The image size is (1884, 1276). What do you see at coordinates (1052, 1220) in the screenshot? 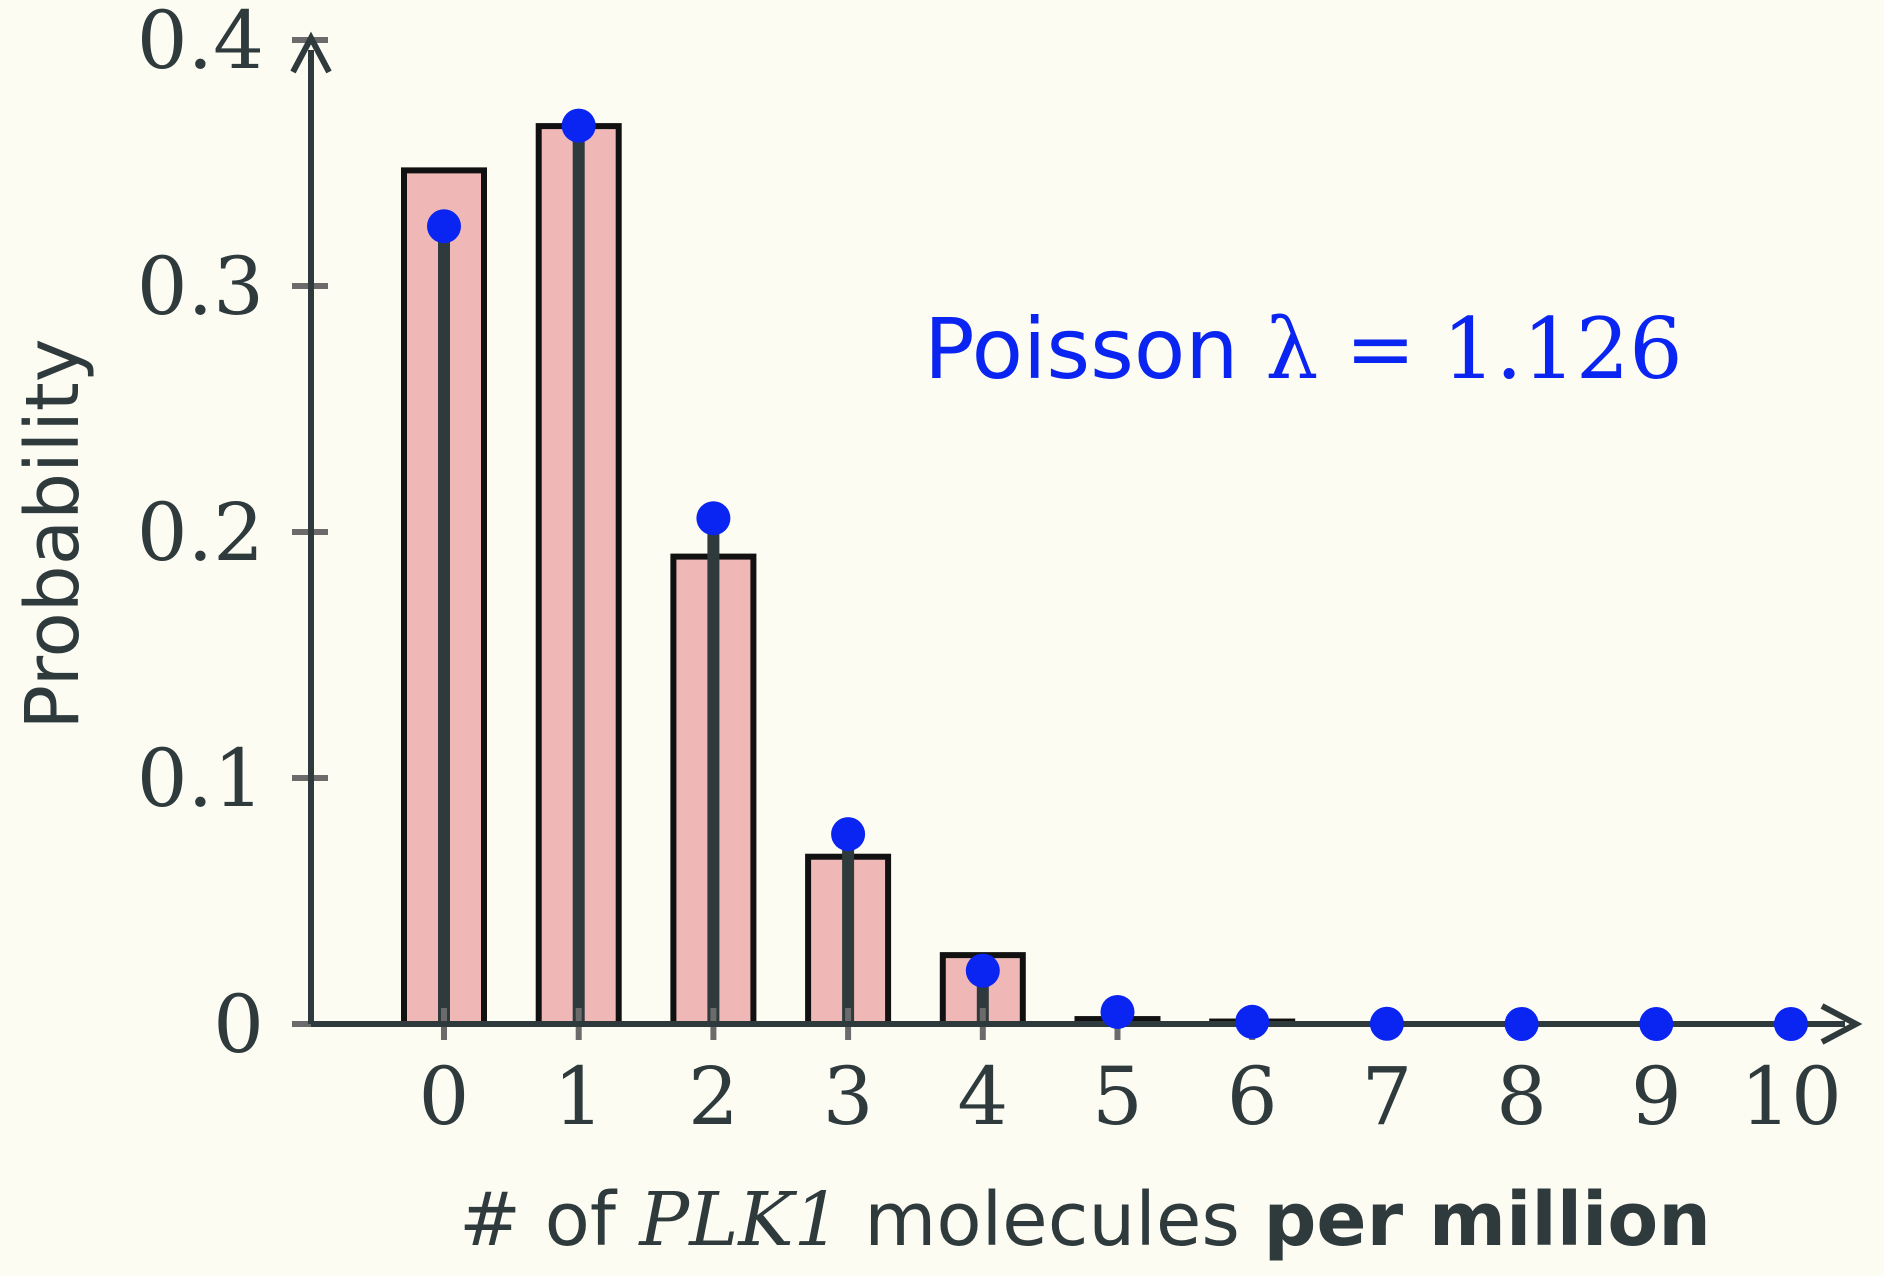
I see `x-axis-title-middle: molecules` at bounding box center [1052, 1220].